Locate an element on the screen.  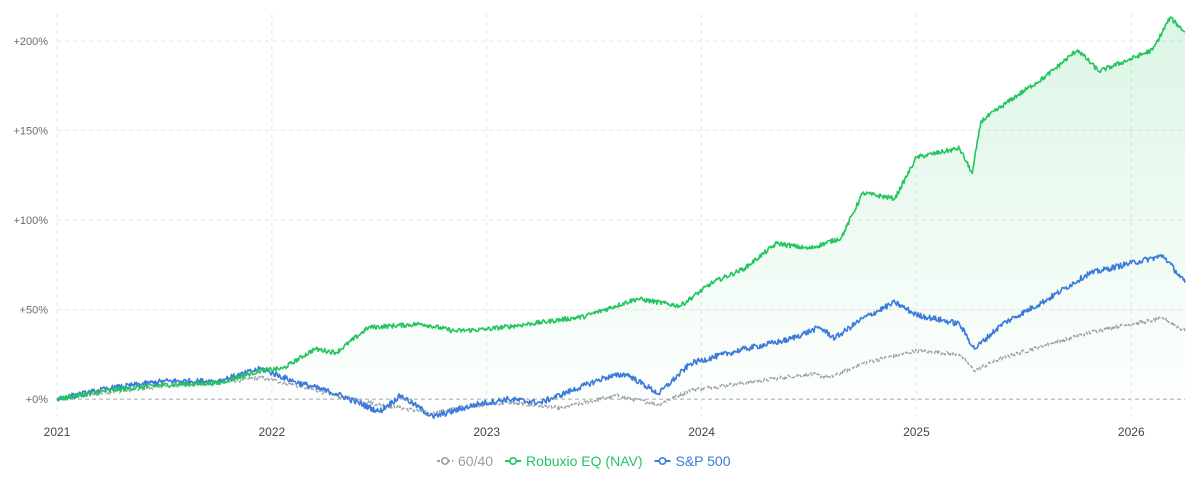
y-tick-label: +100% is located at coordinates (30, 221).